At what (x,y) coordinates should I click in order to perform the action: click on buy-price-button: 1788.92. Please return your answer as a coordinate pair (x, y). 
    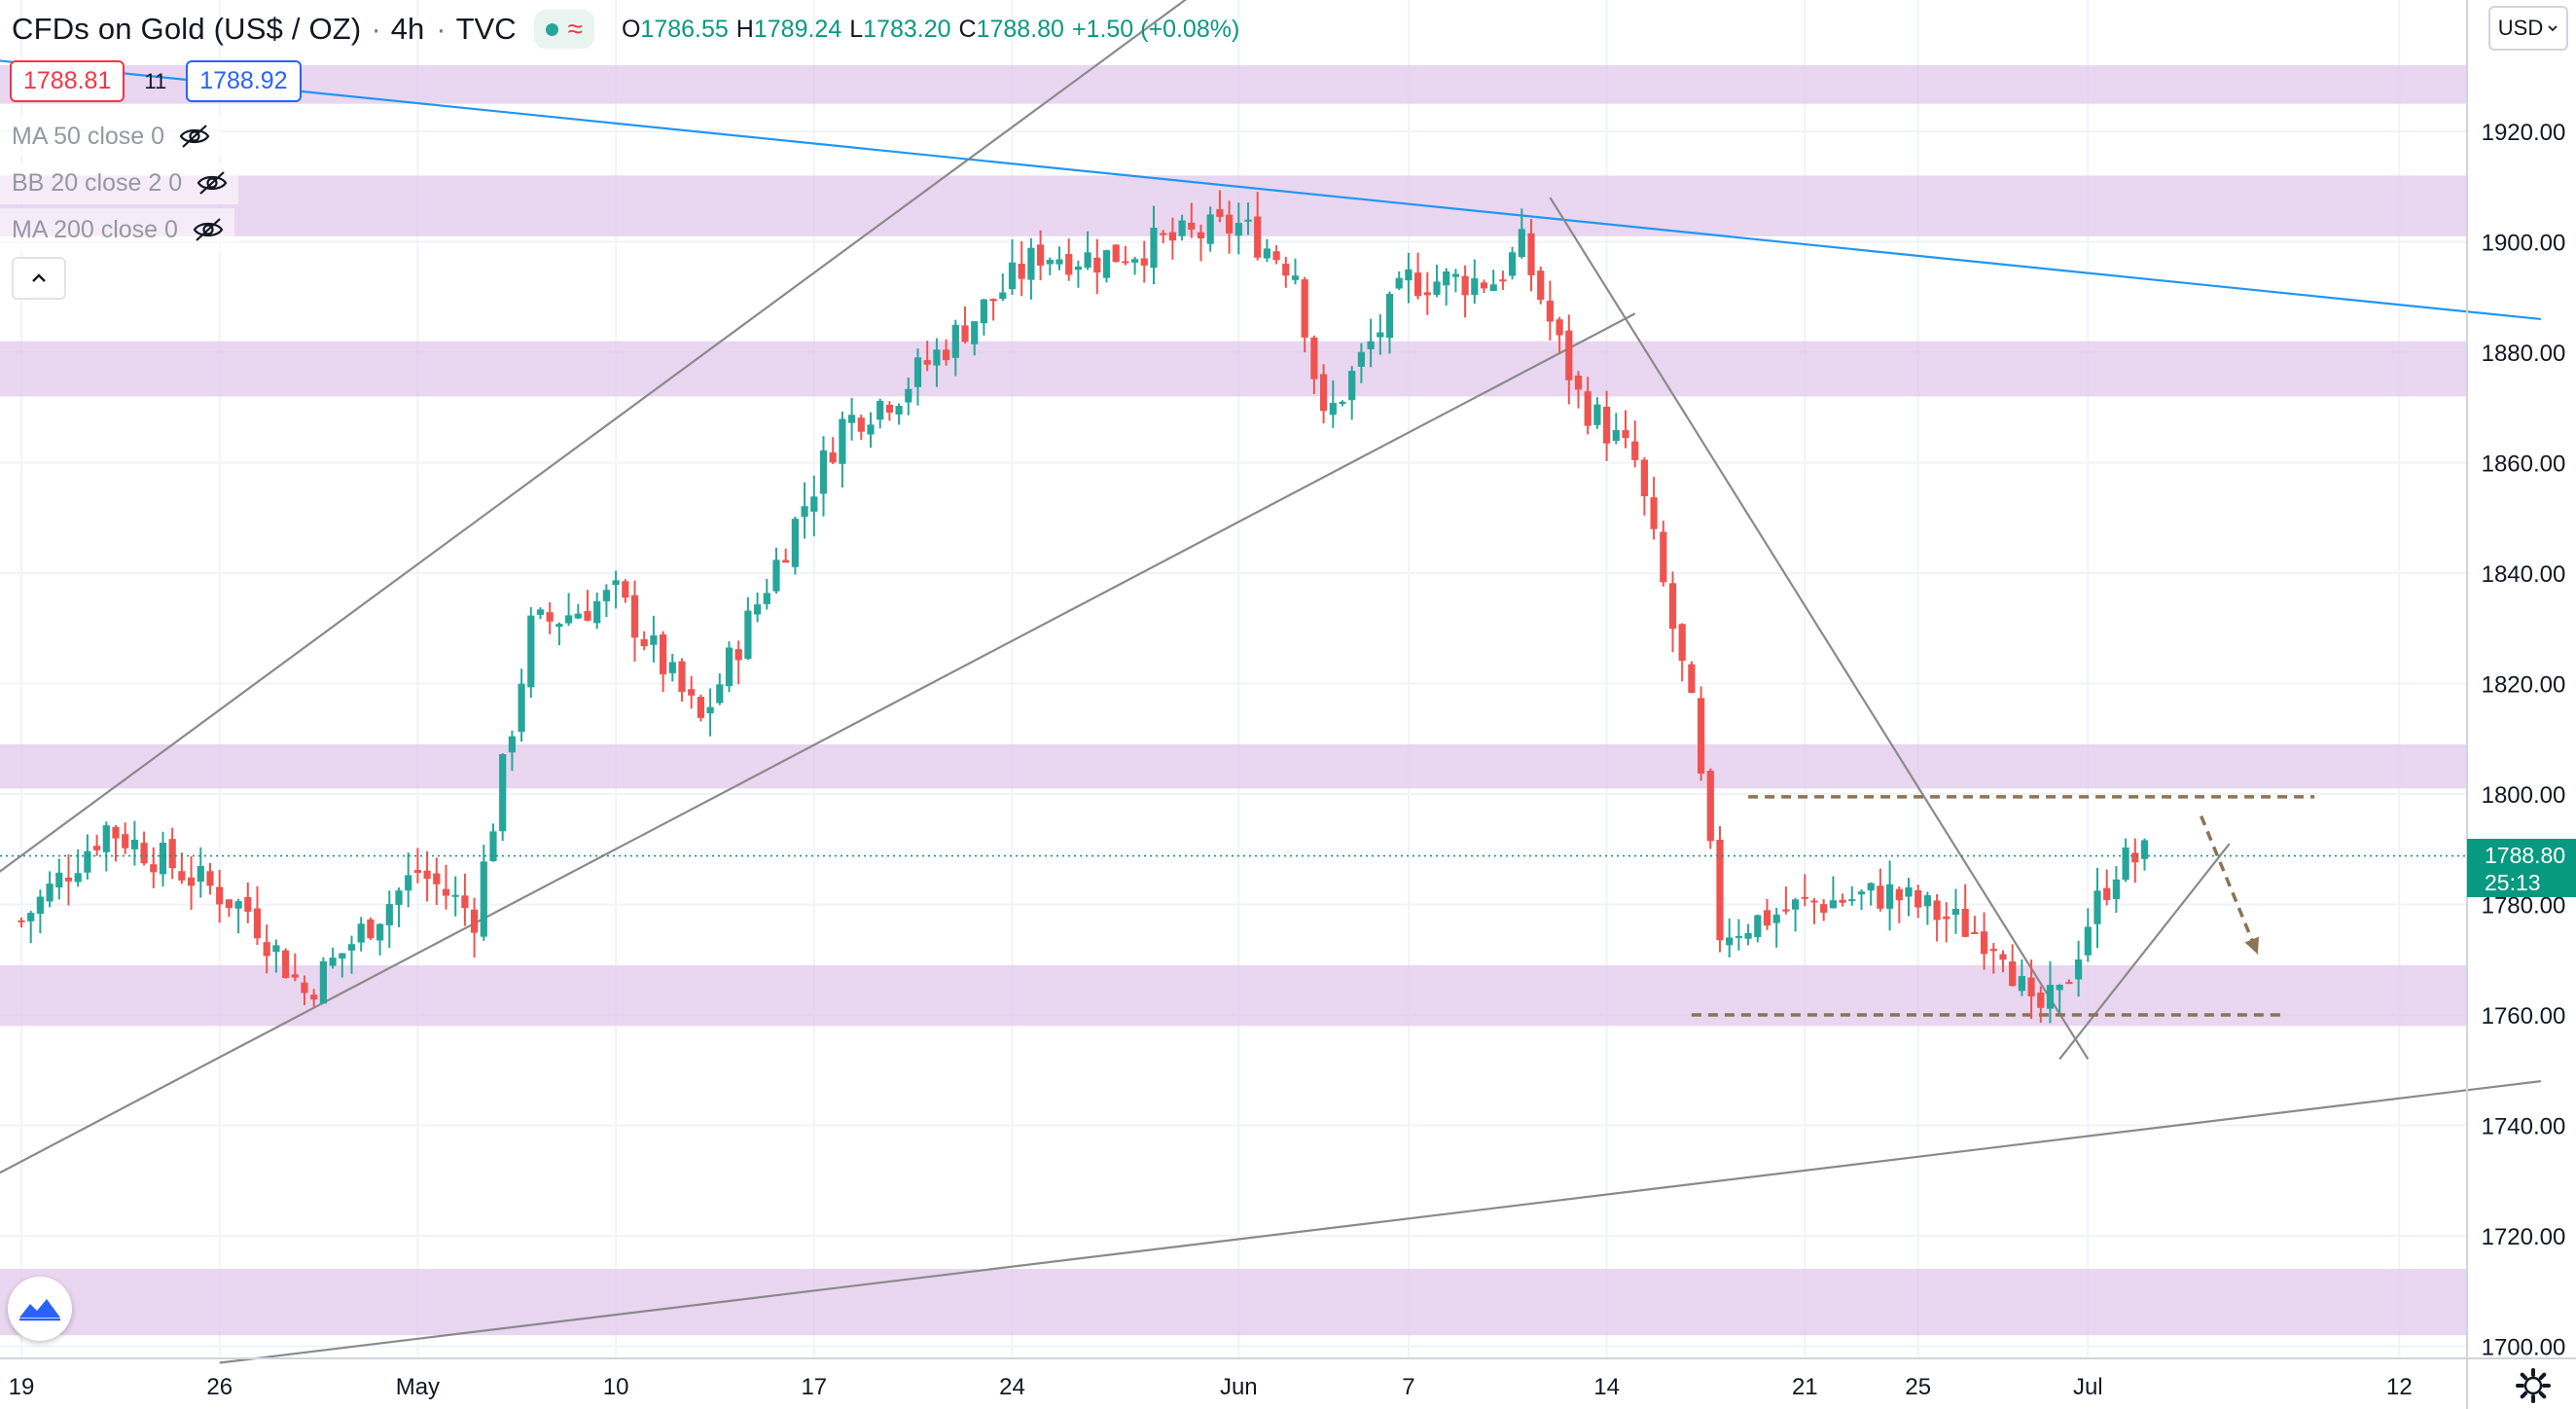
    Looking at the image, I should click on (244, 81).